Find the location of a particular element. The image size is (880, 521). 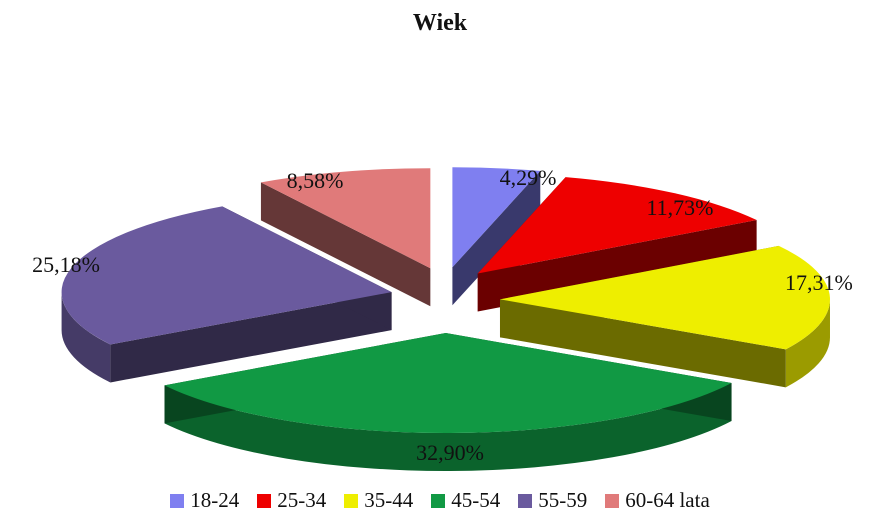

legend-item-25-34: 25-34 is located at coordinates (291, 500).